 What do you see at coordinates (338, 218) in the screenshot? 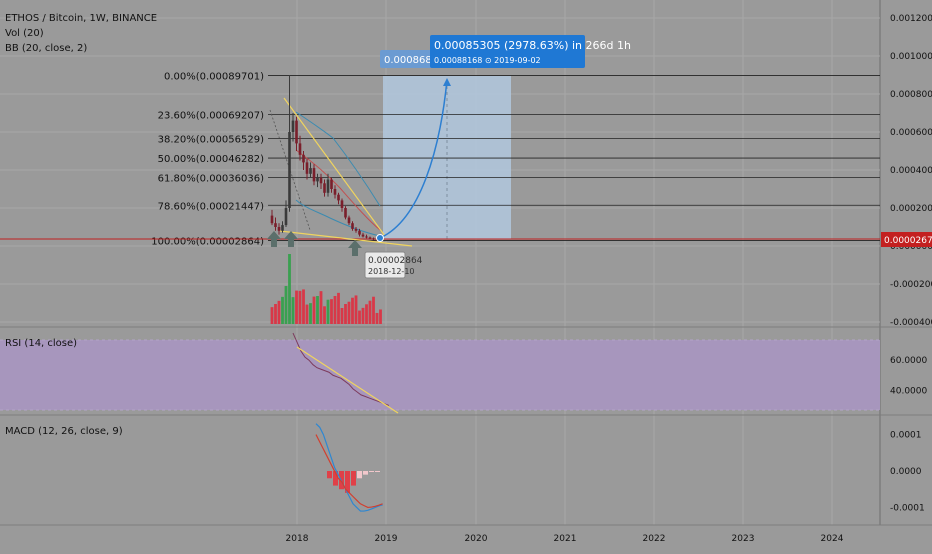
I see `bb-lower` at bounding box center [338, 218].